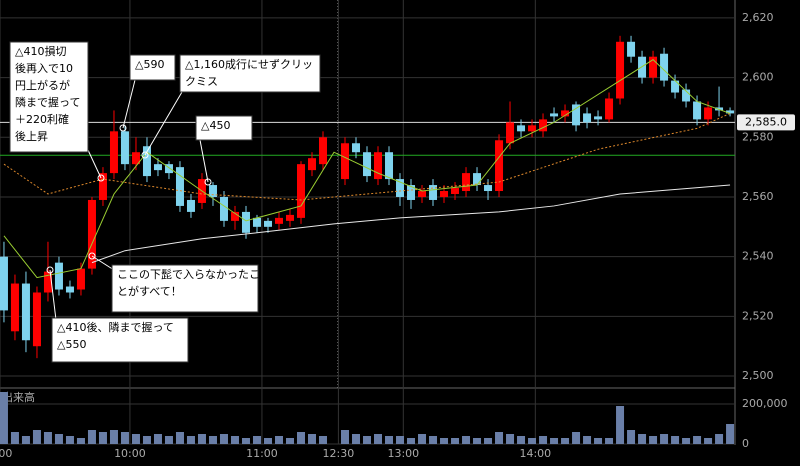 Image resolution: width=800 pixels, height=466 pixels. Describe the element at coordinates (535, 453) in the screenshot. I see `x-tick-label: 14:00` at that location.